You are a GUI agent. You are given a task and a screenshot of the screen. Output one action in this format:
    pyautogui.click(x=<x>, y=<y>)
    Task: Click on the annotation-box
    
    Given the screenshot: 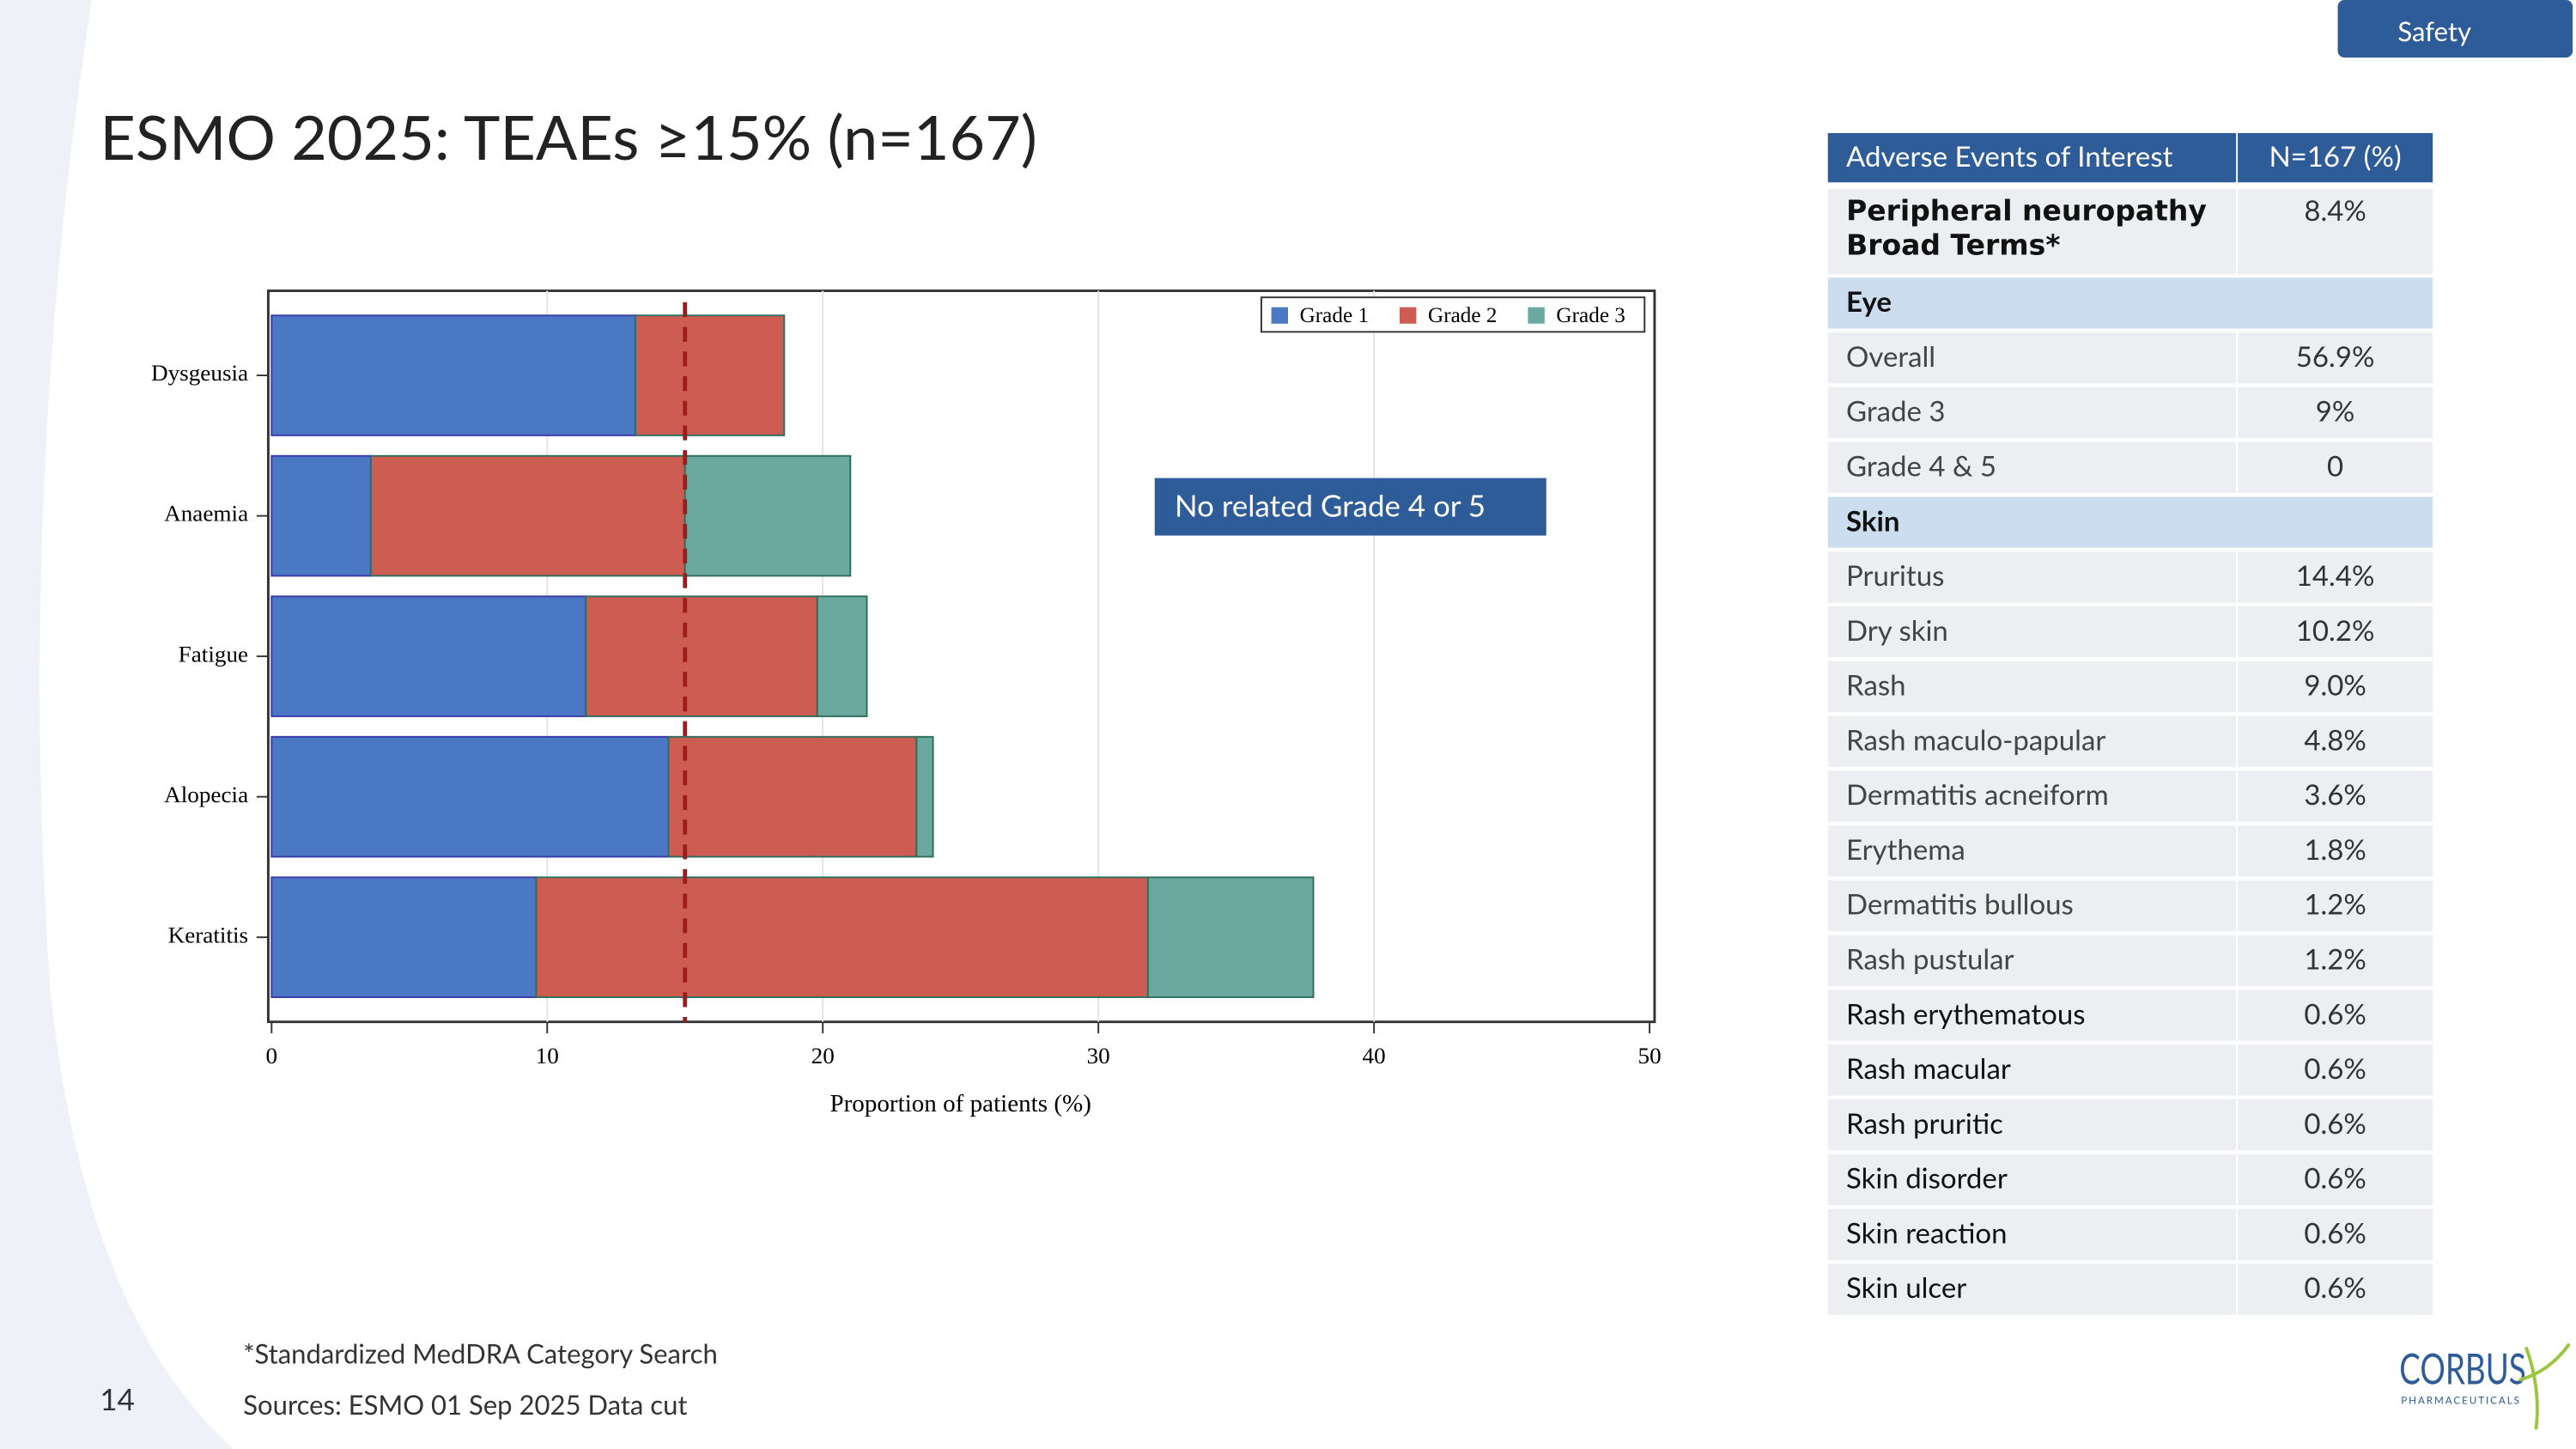 What is the action you would take?
    pyautogui.click(x=1350, y=507)
    